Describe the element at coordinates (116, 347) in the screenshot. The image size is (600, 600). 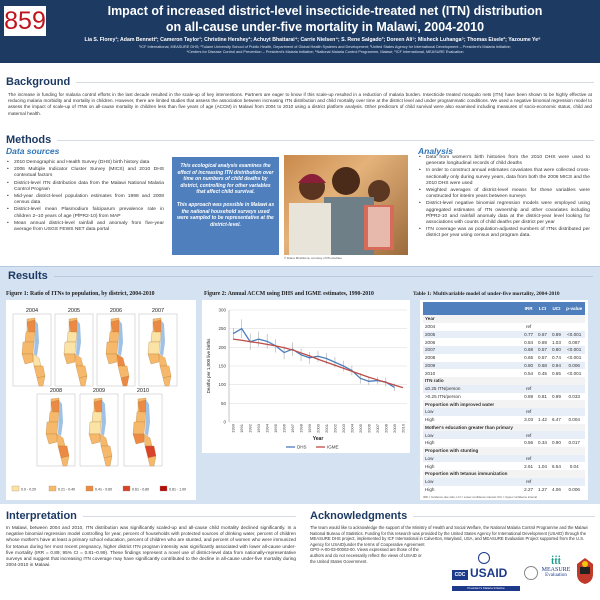
I see `district-map-2006: 2006` at that location.